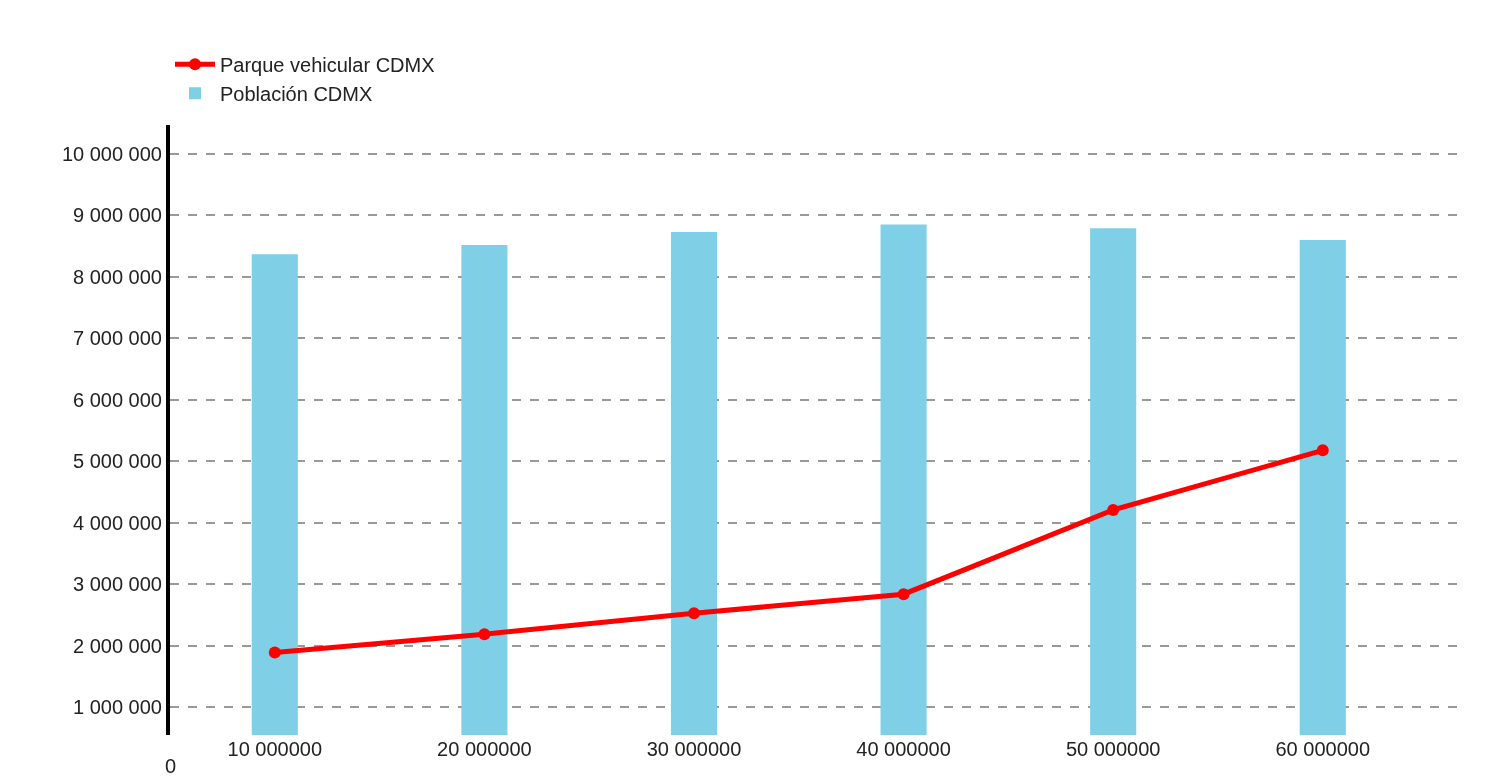 Image resolution: width=1499 pixels, height=780 pixels. What do you see at coordinates (117, 399) in the screenshot?
I see `y-tick-label: 6 000 000` at bounding box center [117, 399].